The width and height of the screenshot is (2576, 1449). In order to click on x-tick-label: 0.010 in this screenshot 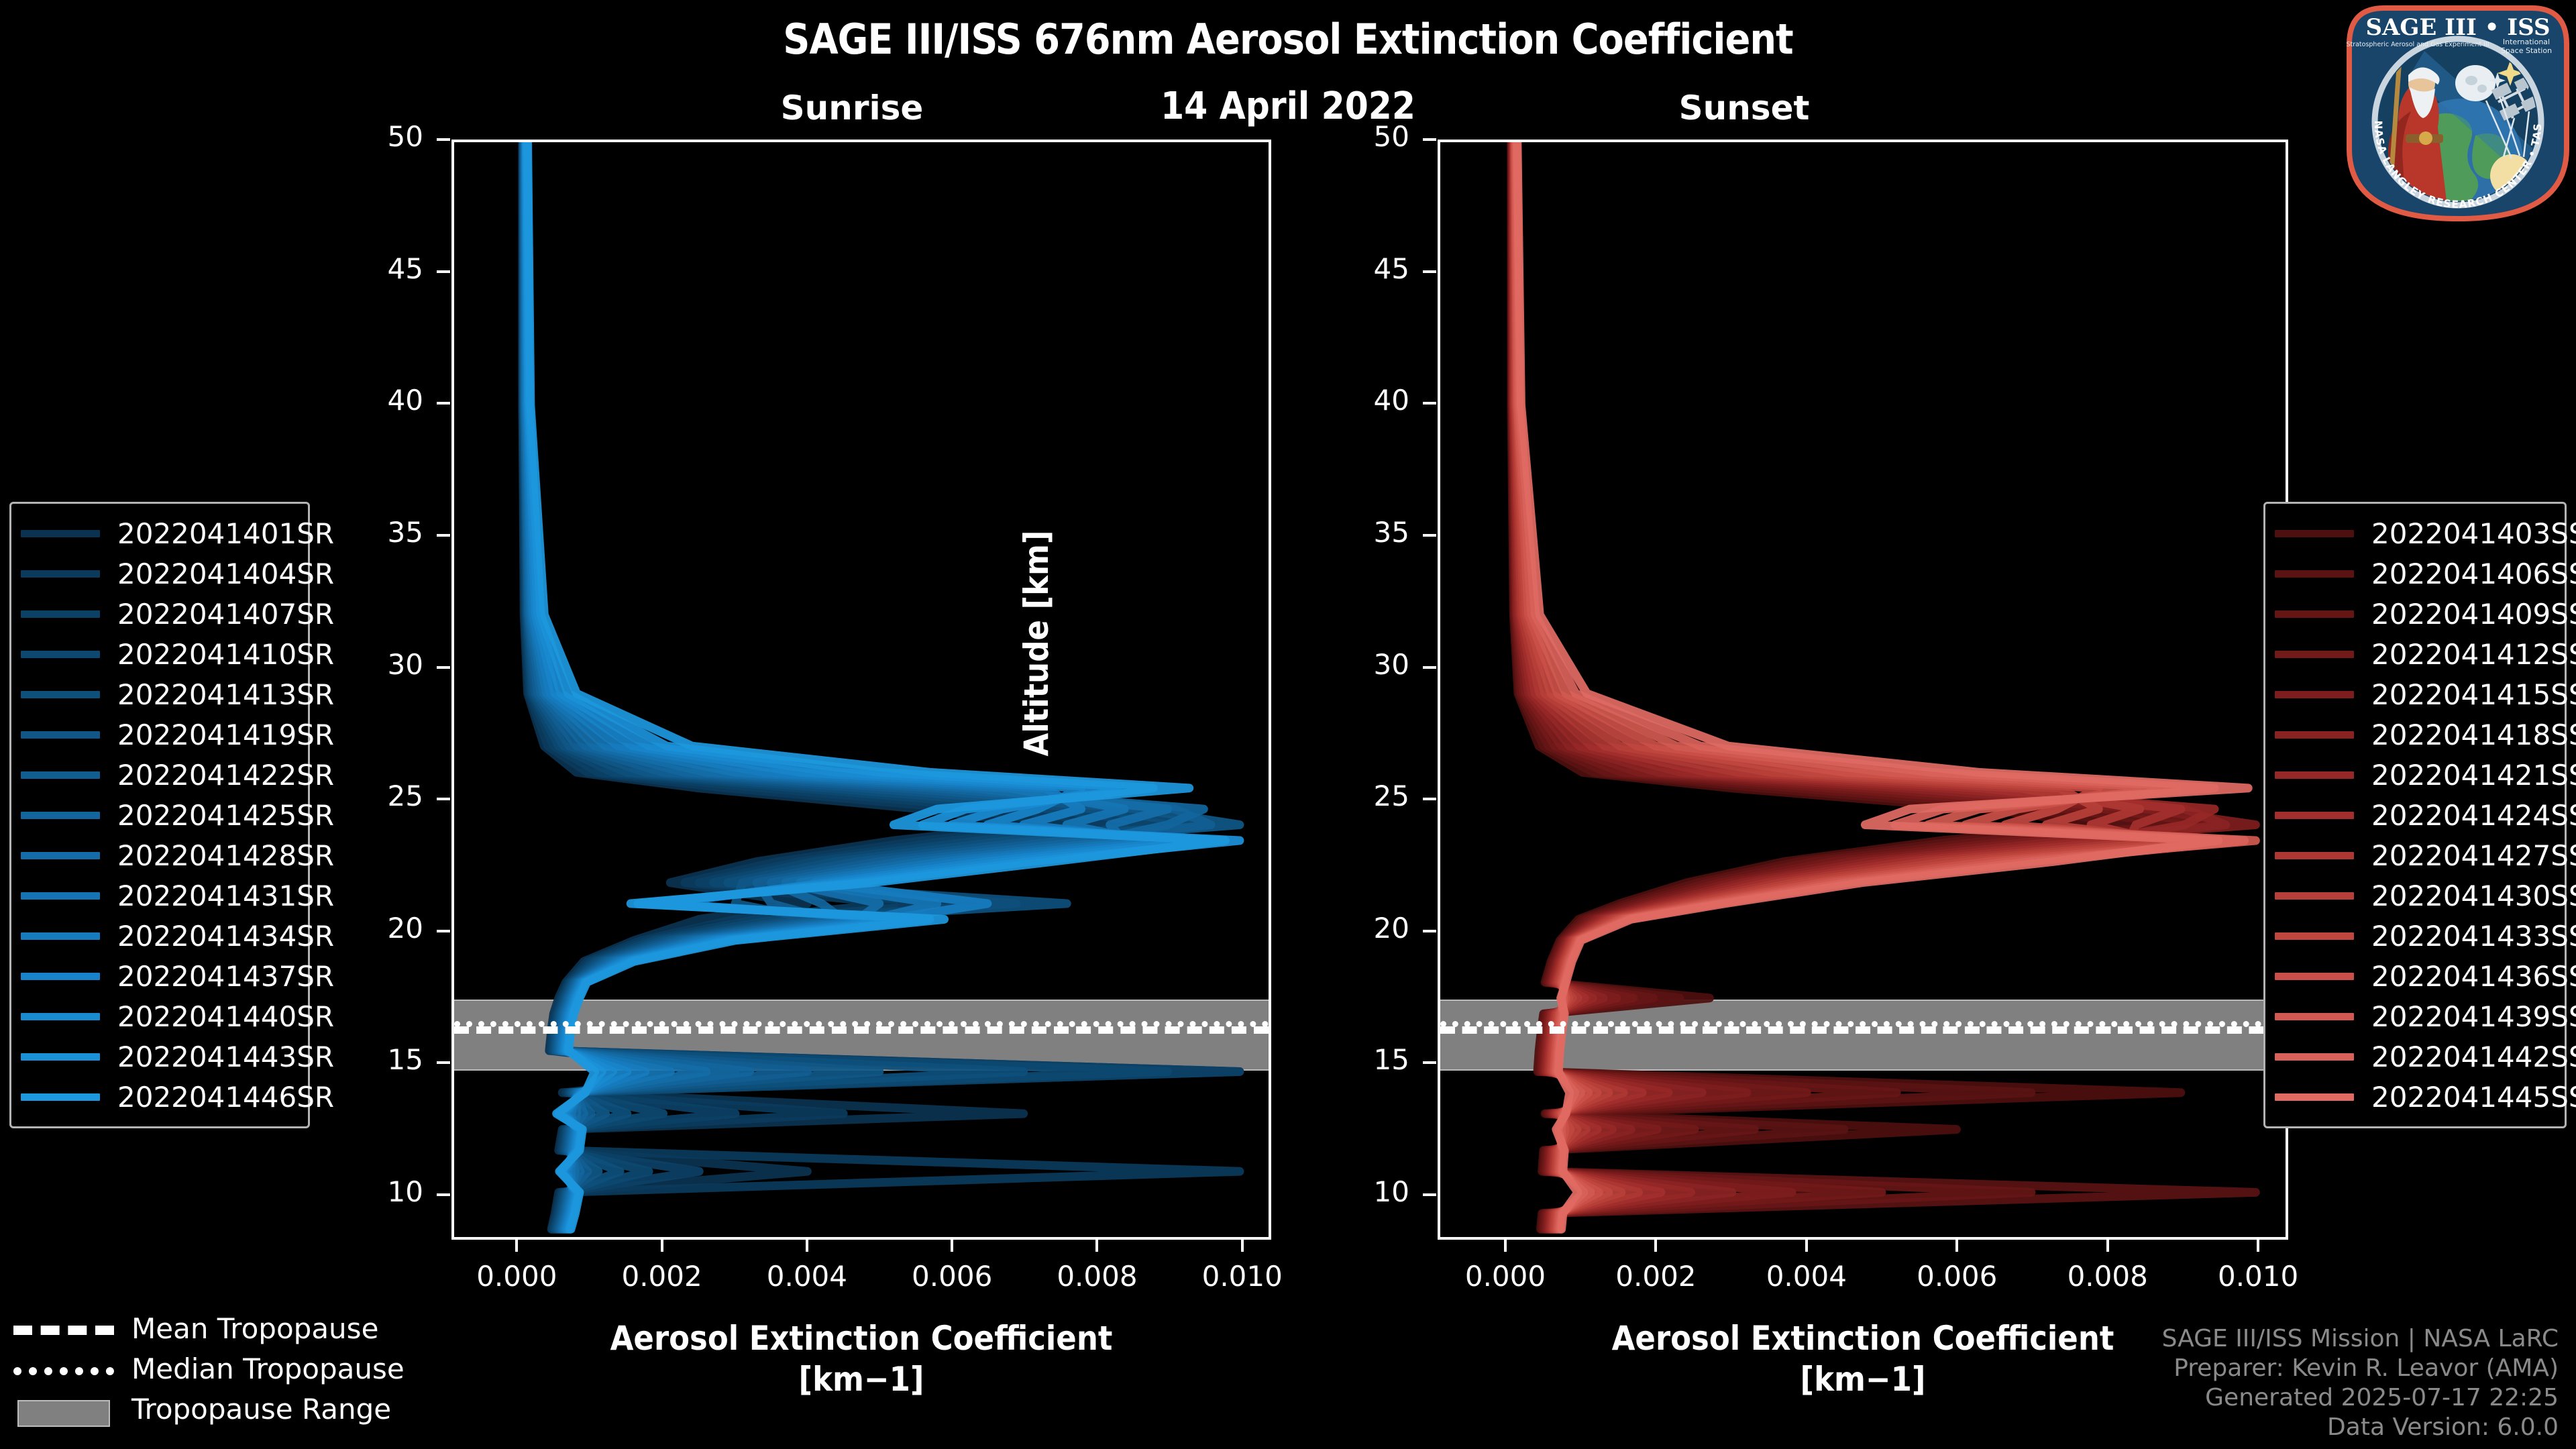, I will do `click(2258, 1276)`.